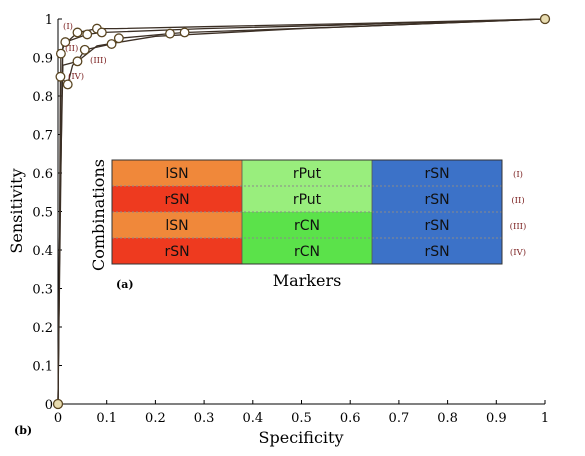  Describe the element at coordinates (517, 200) in the screenshot. I see `inset-row-tag: (II)` at that location.